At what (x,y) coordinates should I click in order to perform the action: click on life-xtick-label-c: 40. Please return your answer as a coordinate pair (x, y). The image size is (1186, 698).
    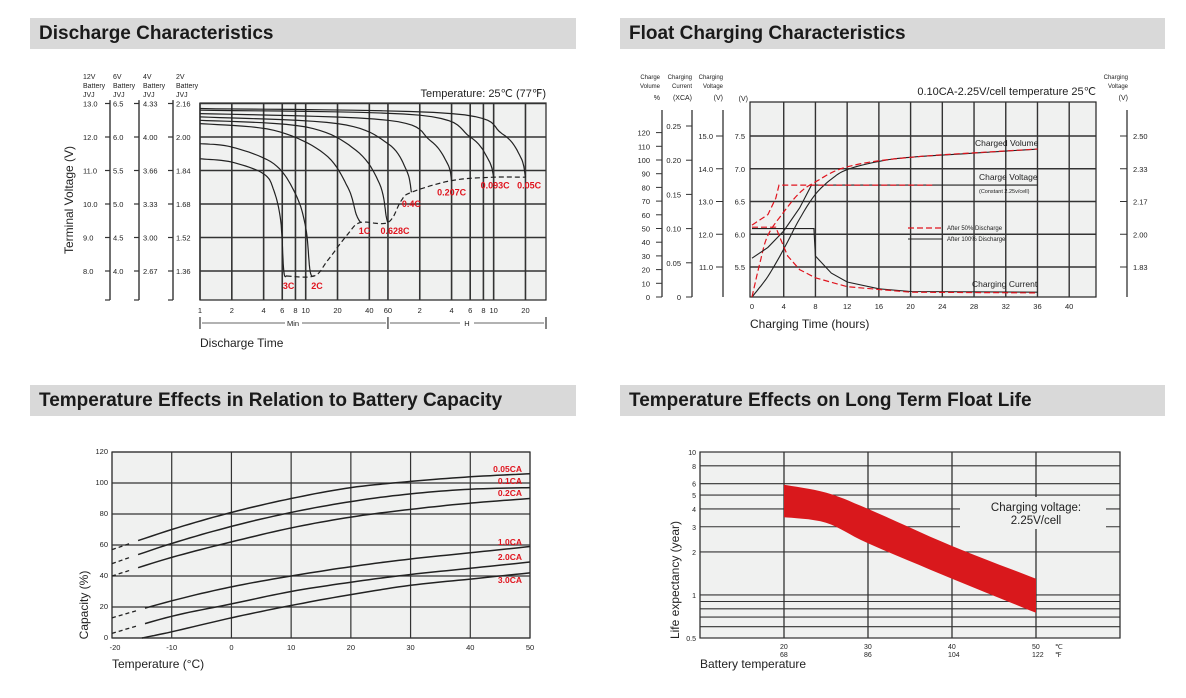
    Looking at the image, I should click on (952, 647).